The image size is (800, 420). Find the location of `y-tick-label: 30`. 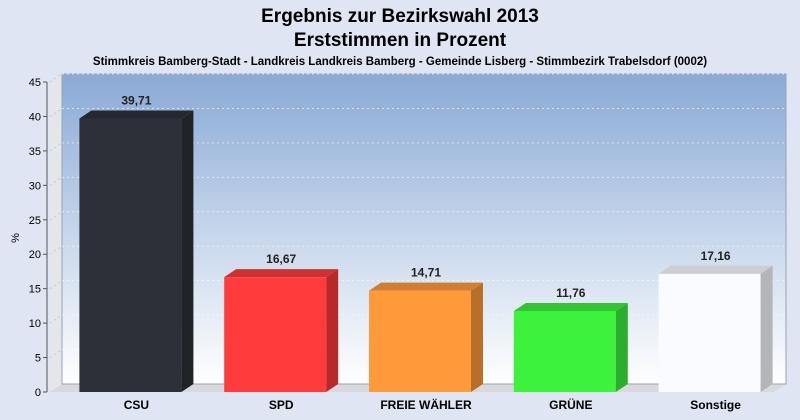

y-tick-label: 30 is located at coordinates (35, 186).